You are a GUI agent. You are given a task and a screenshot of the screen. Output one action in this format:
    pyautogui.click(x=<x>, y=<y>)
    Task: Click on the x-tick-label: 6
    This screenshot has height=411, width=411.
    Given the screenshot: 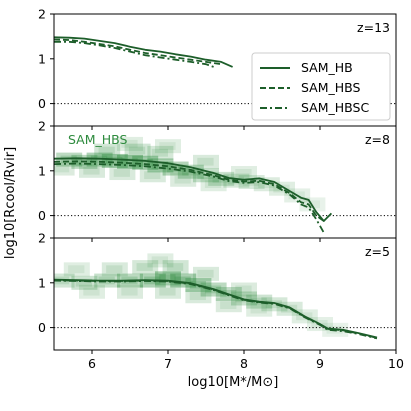 What is the action you would take?
    pyautogui.click(x=92, y=363)
    